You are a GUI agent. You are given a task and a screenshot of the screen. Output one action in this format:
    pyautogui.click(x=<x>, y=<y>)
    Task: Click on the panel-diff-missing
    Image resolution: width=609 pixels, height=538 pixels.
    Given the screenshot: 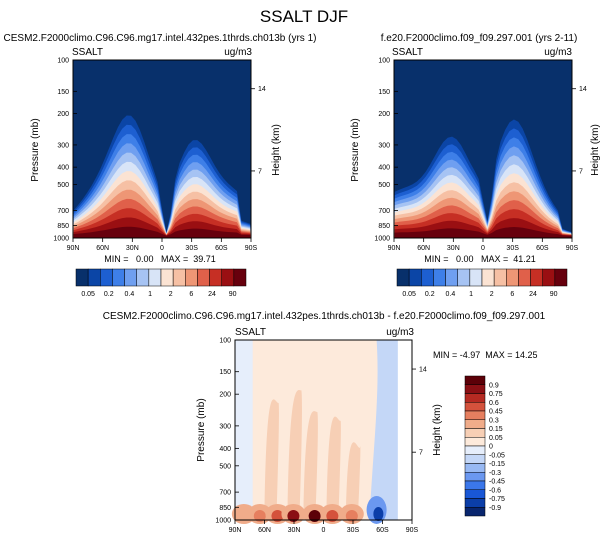 What is the action you would take?
    pyautogui.click(x=404, y=430)
    